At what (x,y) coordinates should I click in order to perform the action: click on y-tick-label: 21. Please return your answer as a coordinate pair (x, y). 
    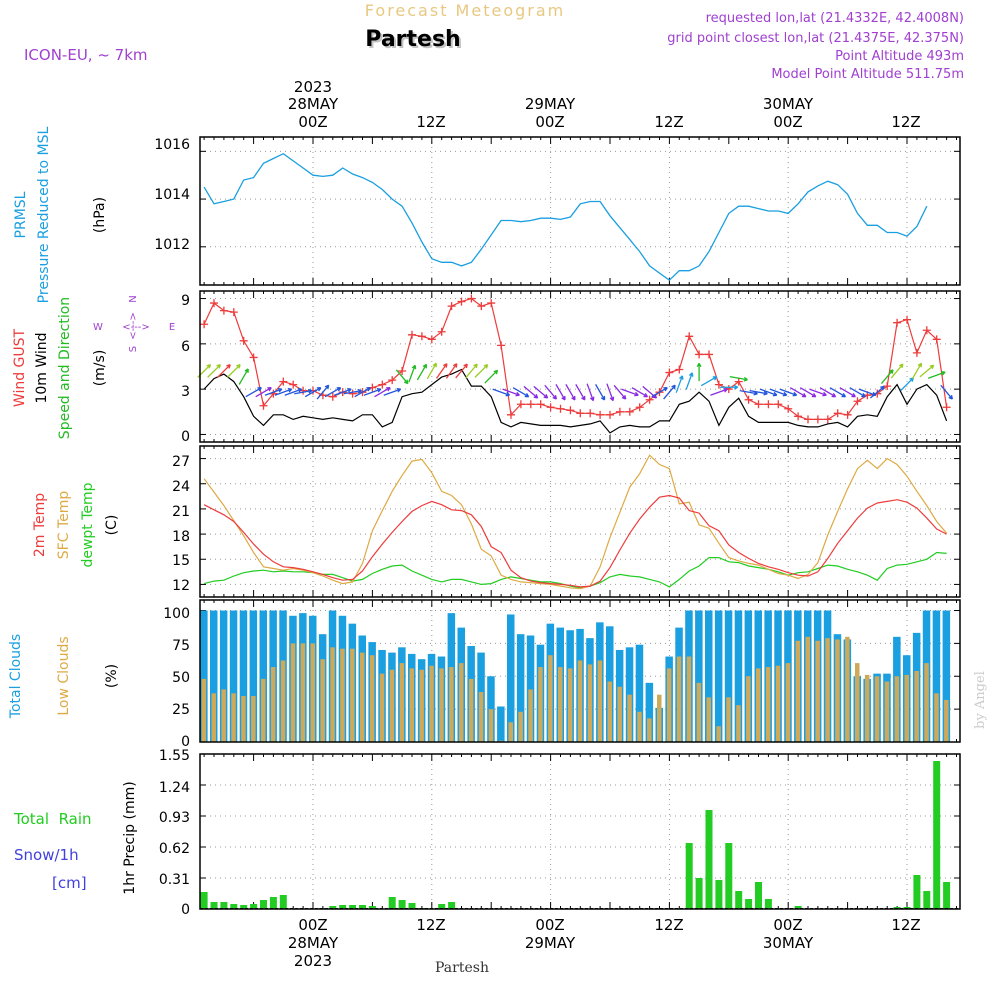
    Looking at the image, I should click on (181, 512).